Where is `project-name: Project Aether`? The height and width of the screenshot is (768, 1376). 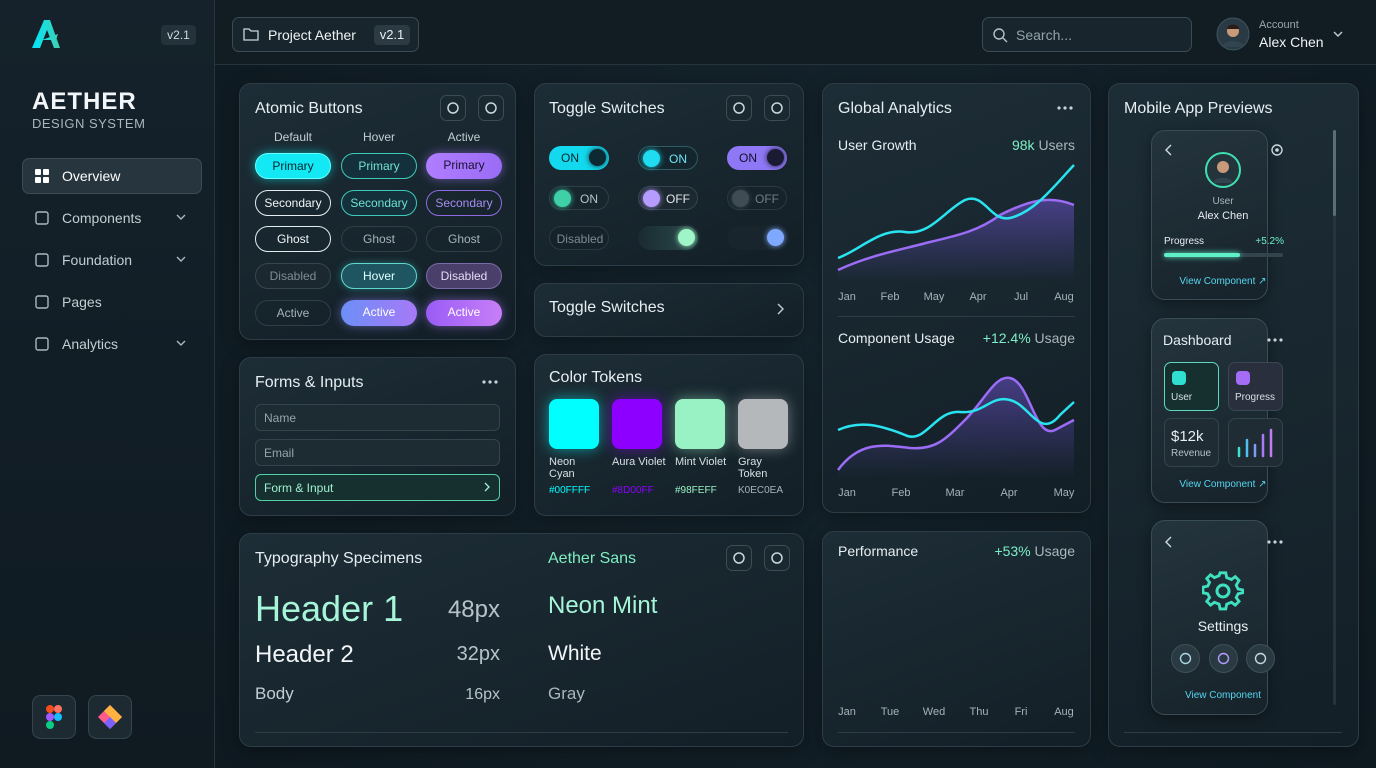
project-name: Project Aether is located at coordinates (312, 35).